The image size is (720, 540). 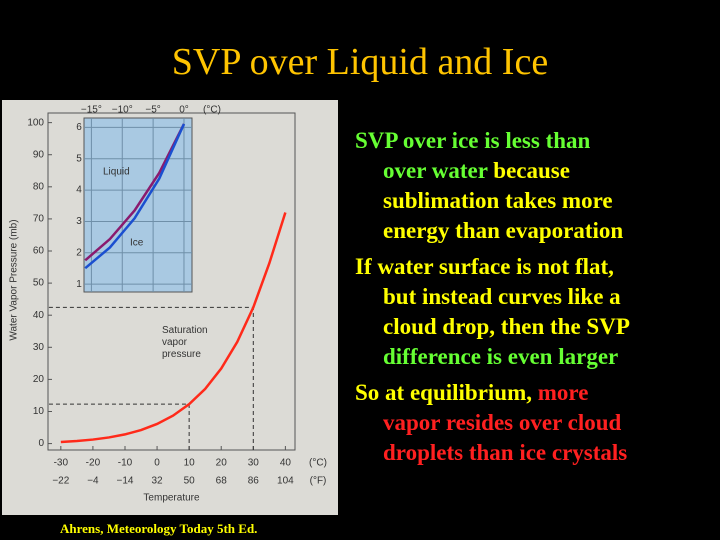 What do you see at coordinates (190, 481) in the screenshot?
I see `x2-tick-label: 50` at bounding box center [190, 481].